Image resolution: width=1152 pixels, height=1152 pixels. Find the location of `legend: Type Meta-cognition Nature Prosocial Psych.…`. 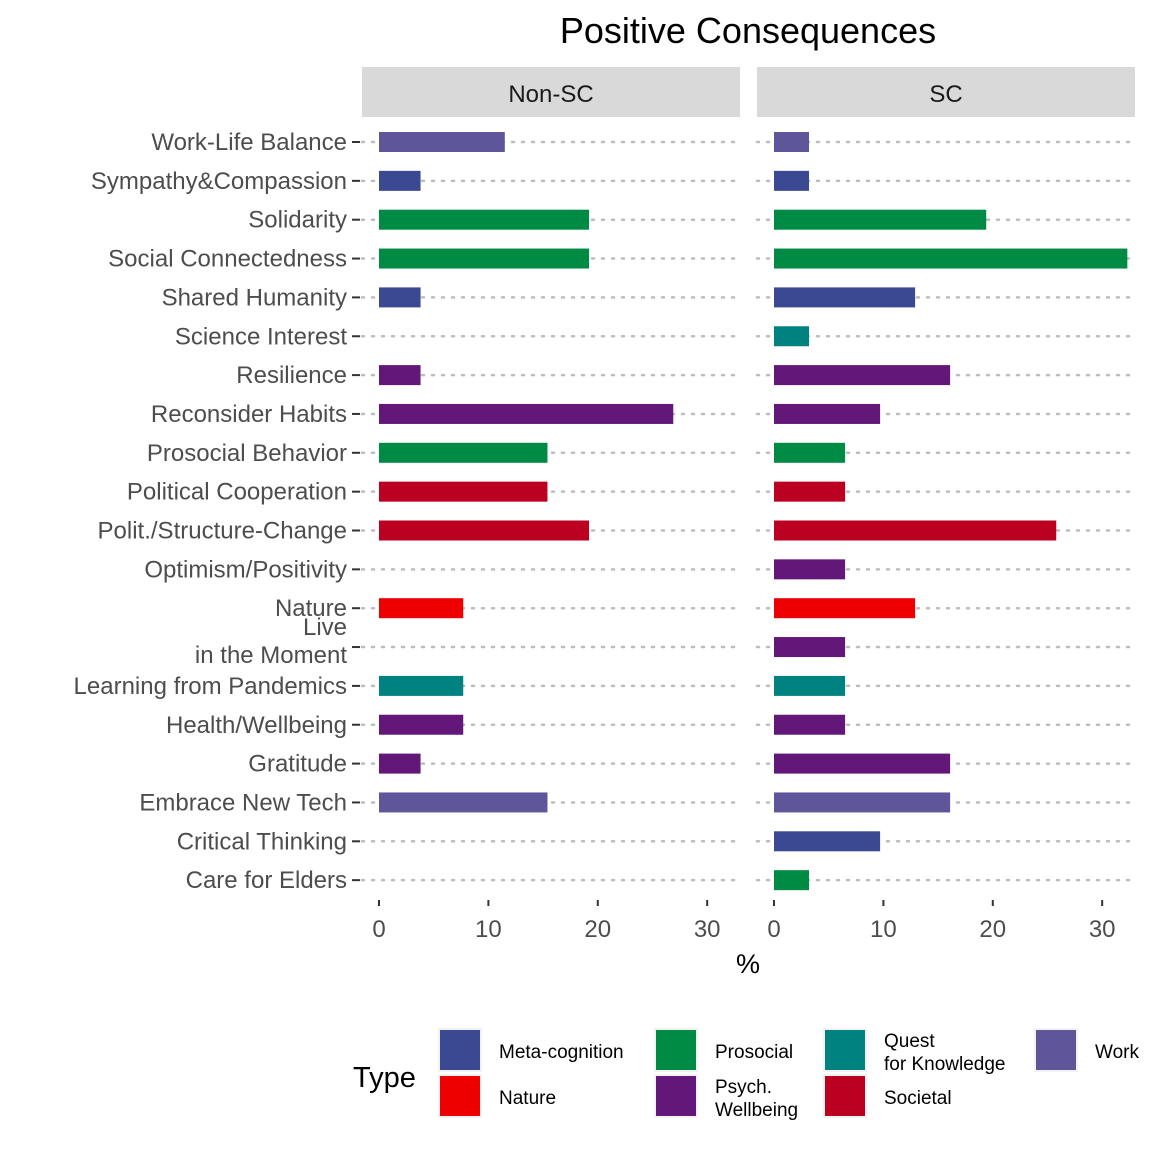

legend: Type Meta-cognition Nature Prosocial Psych.… is located at coordinates (746, 1074).